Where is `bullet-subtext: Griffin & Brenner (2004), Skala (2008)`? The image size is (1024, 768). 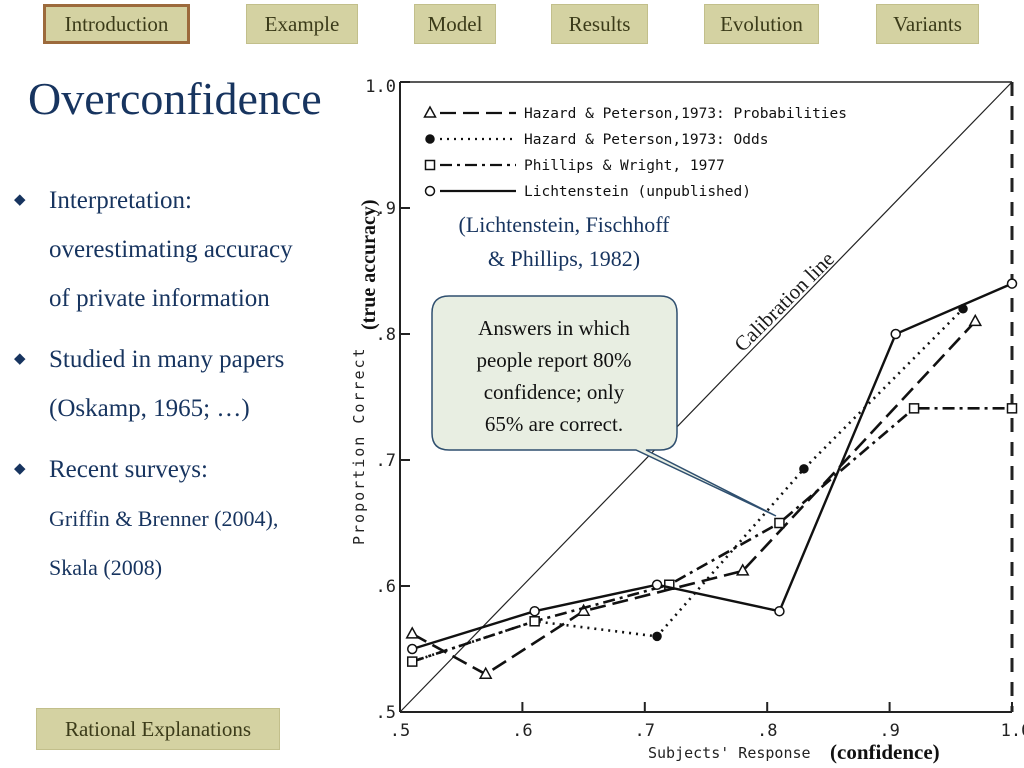
bullet-subtext: Griffin & Brenner (2004), Skala (2008) is located at coordinates (164, 543).